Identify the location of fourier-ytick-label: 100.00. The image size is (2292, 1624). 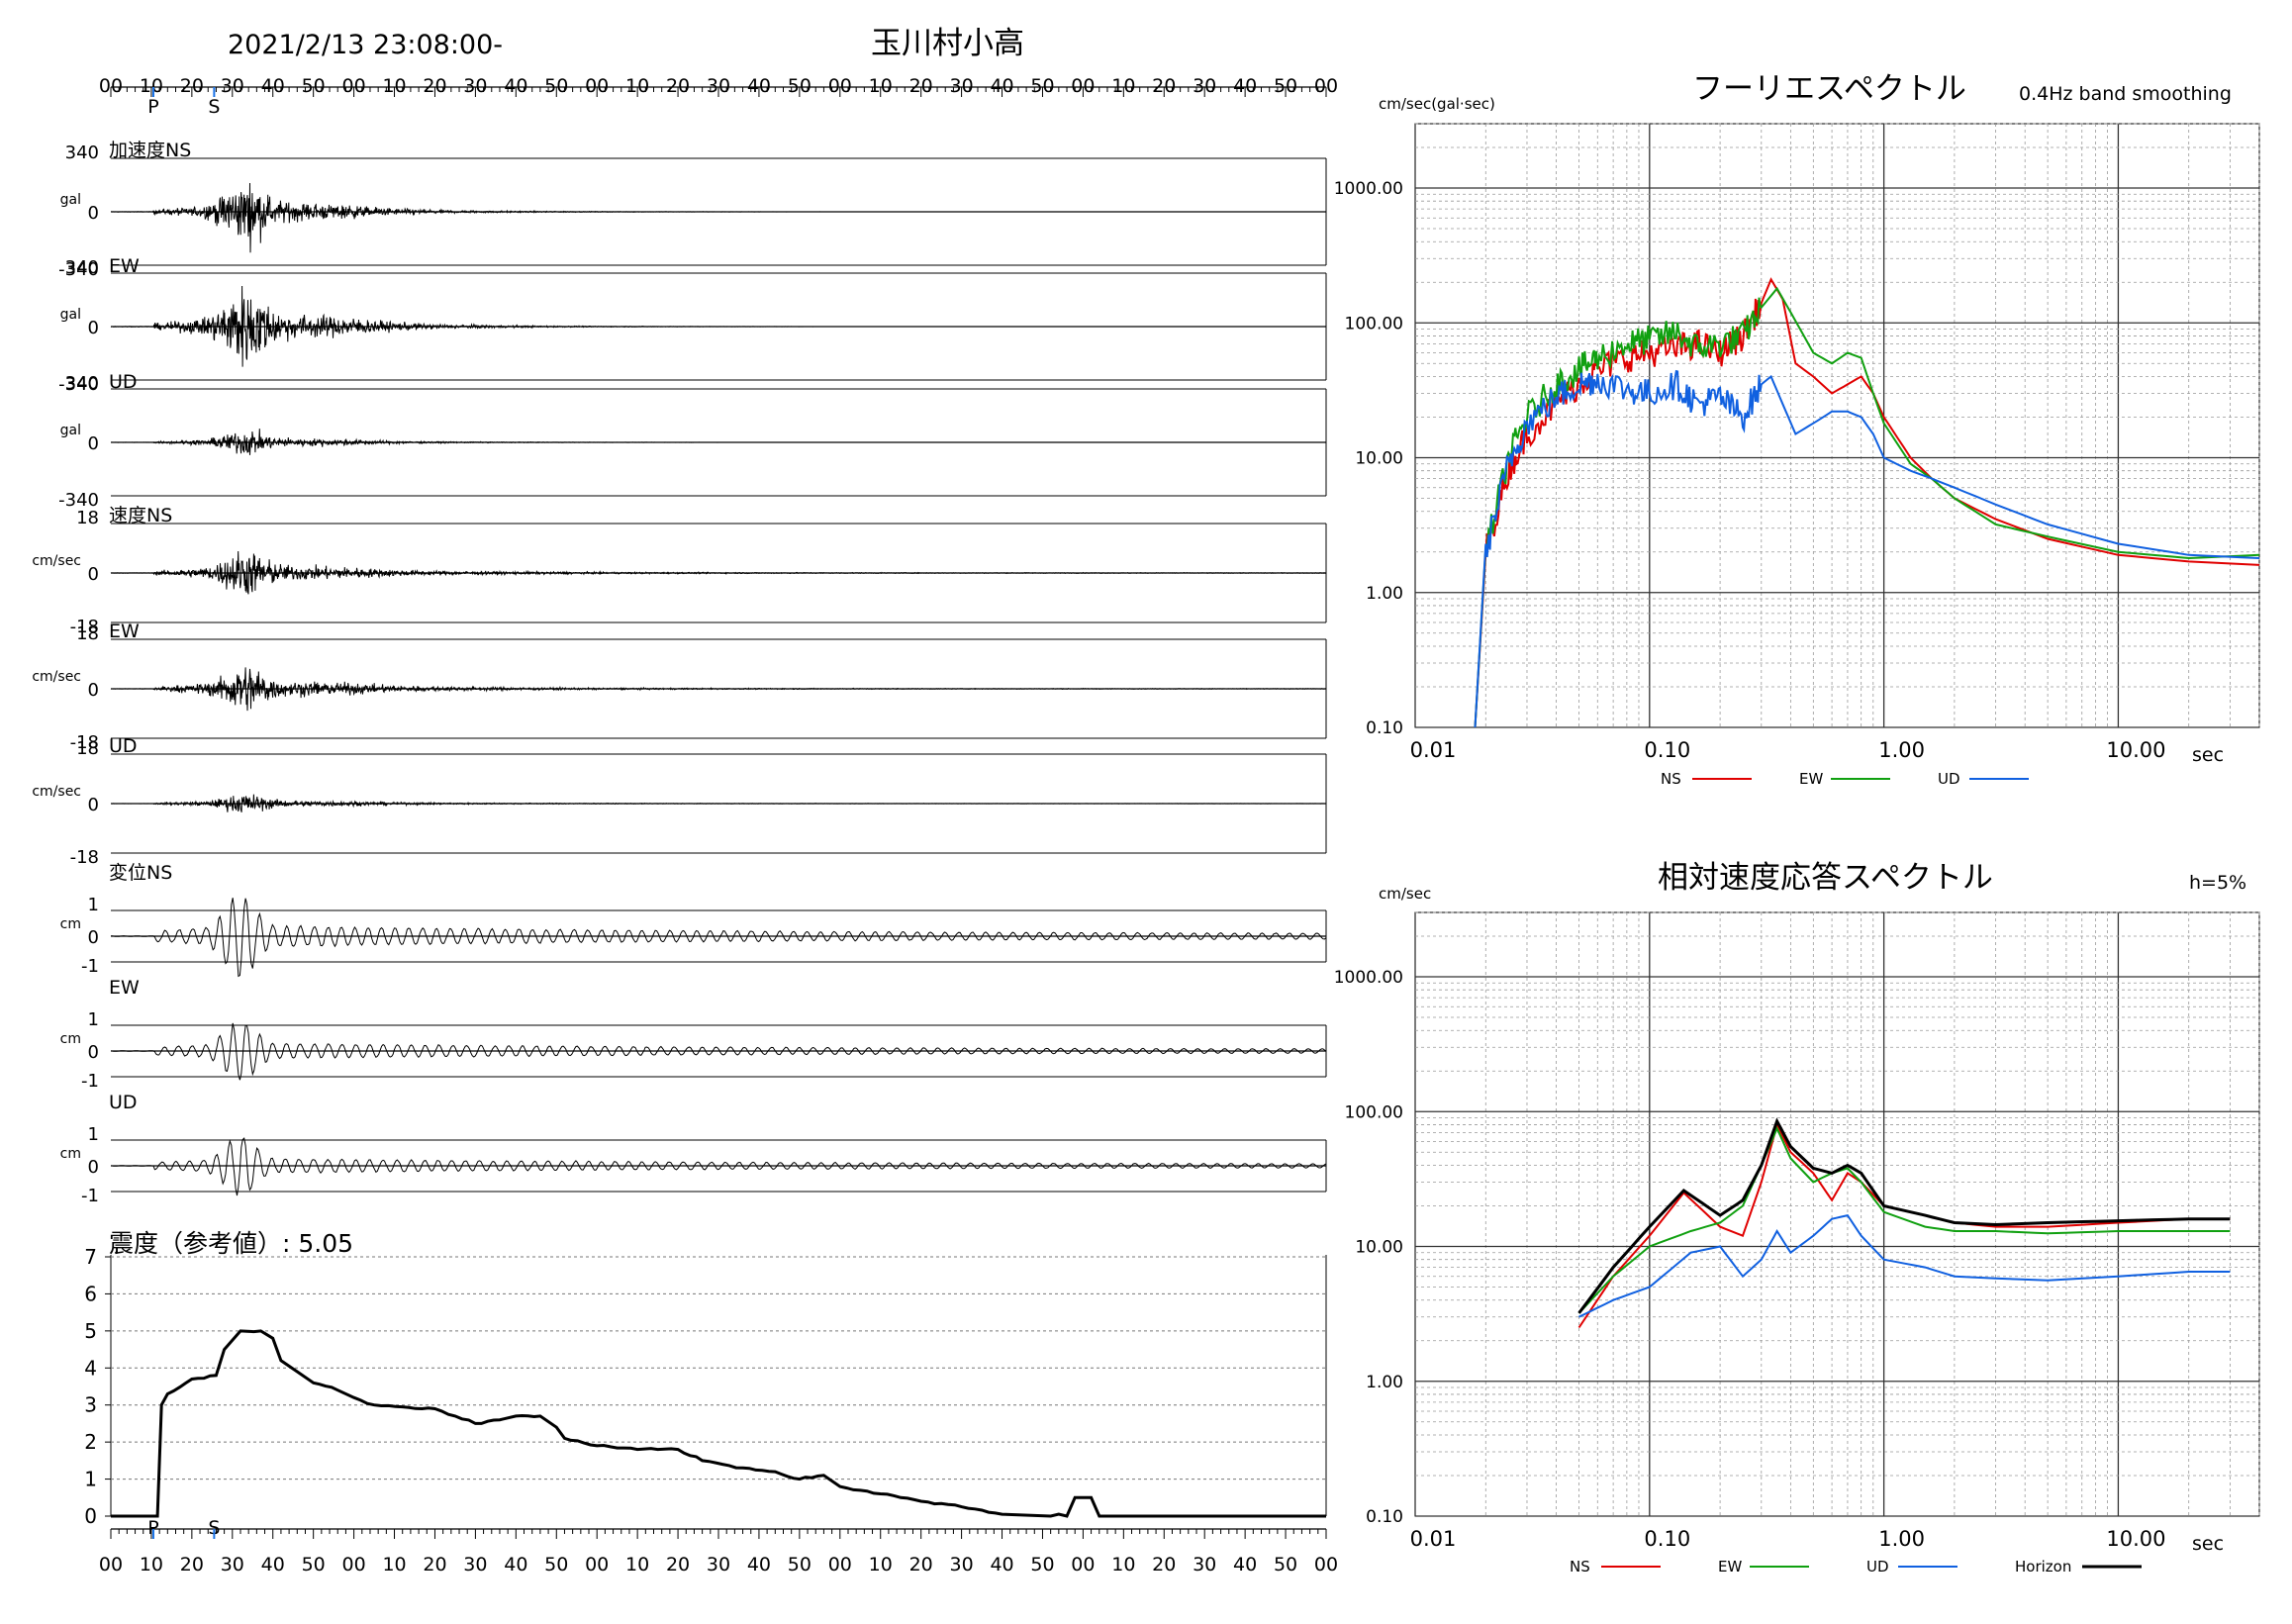
(1374, 324).